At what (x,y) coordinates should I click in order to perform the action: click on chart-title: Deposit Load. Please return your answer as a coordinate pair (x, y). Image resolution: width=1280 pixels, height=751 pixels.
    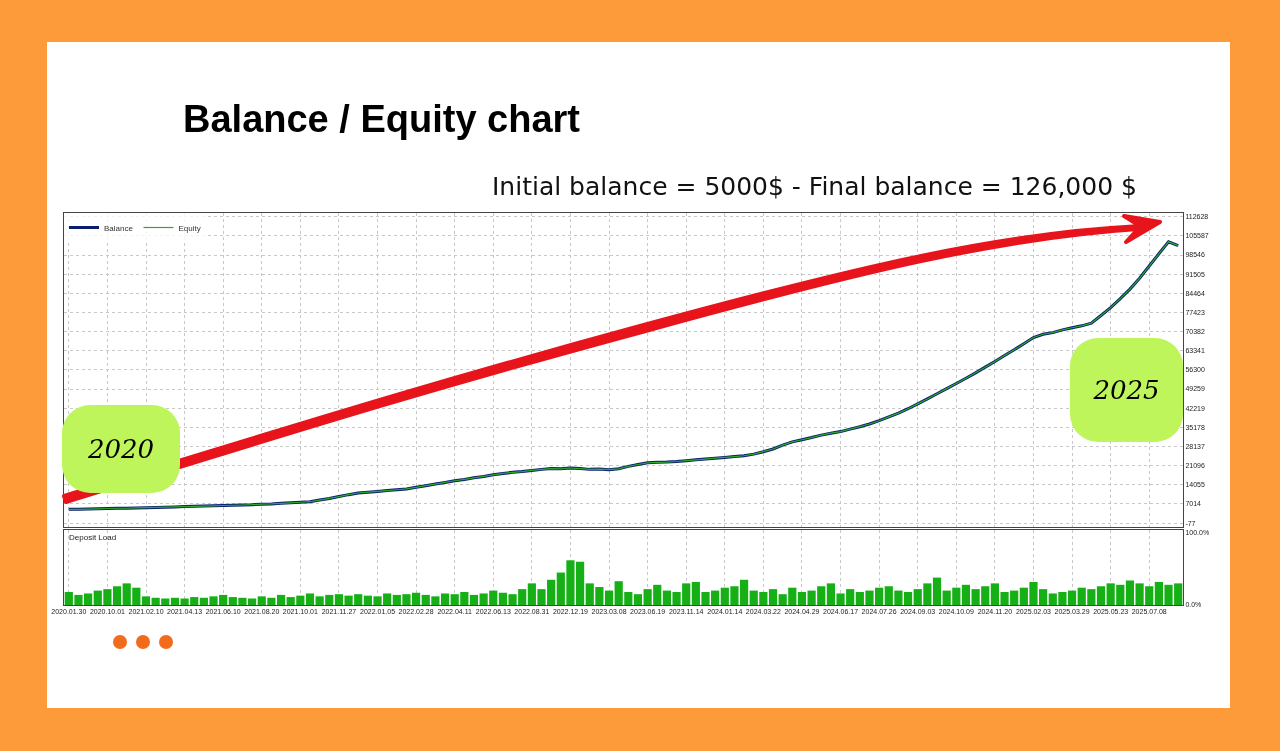
    Looking at the image, I should click on (93, 537).